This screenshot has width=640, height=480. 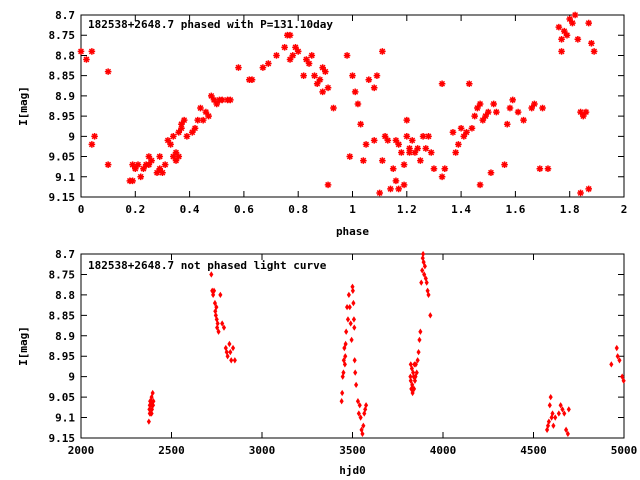 What do you see at coordinates (62, 356) in the screenshot?
I see `y-tick-label: 8.95` at bounding box center [62, 356].